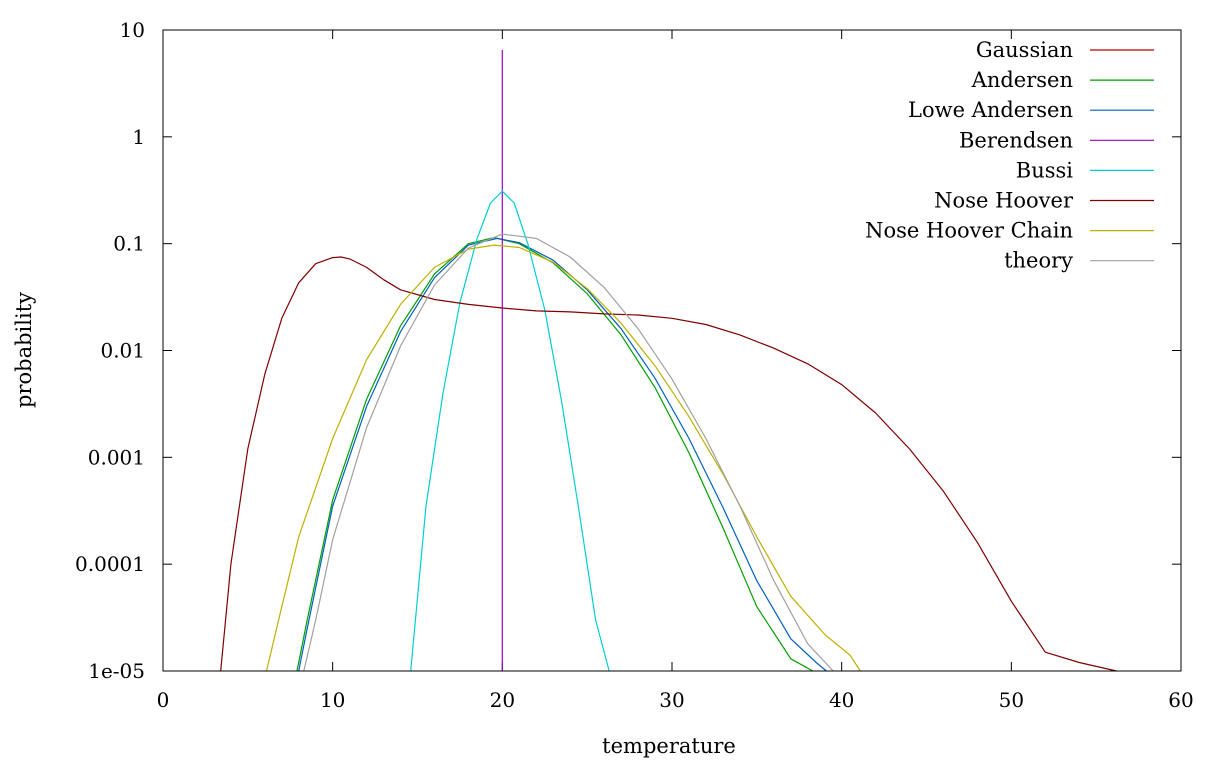 The height and width of the screenshot is (768, 1224). Describe the element at coordinates (1016, 140) in the screenshot. I see `legend-label: Berendsen` at that location.